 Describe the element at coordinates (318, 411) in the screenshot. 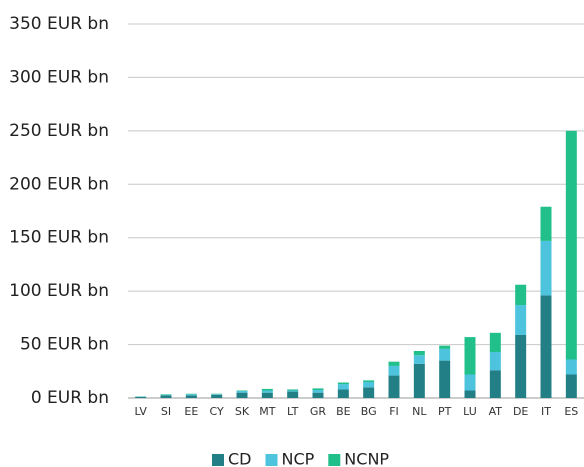

I see `x-tick-label: GR` at that location.